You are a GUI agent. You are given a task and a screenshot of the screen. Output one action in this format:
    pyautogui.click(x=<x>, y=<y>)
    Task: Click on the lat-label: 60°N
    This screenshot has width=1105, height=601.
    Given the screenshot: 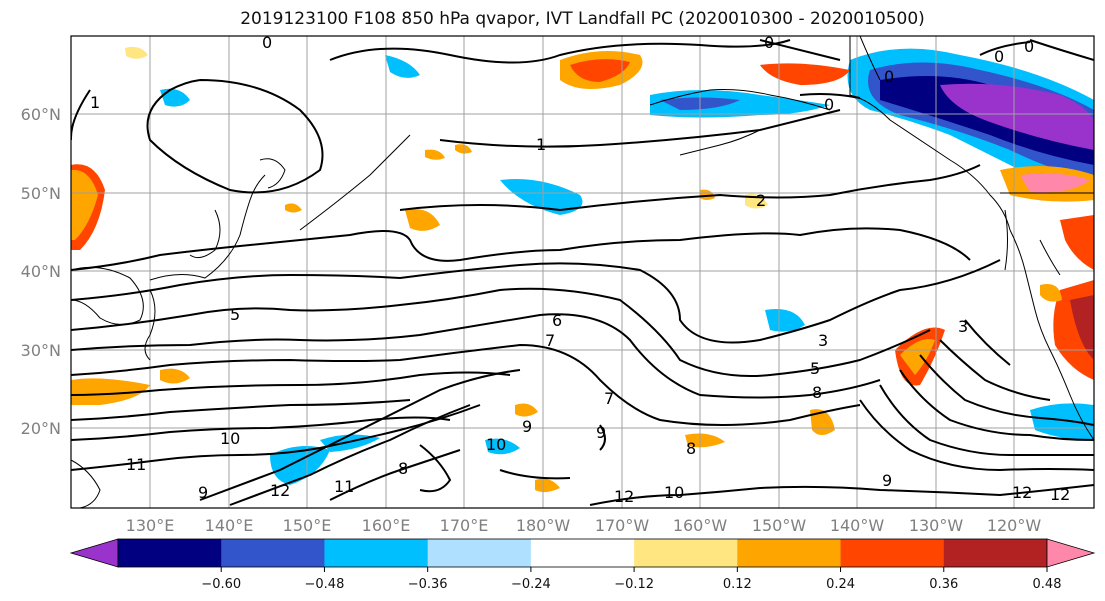 What is the action you would take?
    pyautogui.click(x=41, y=114)
    